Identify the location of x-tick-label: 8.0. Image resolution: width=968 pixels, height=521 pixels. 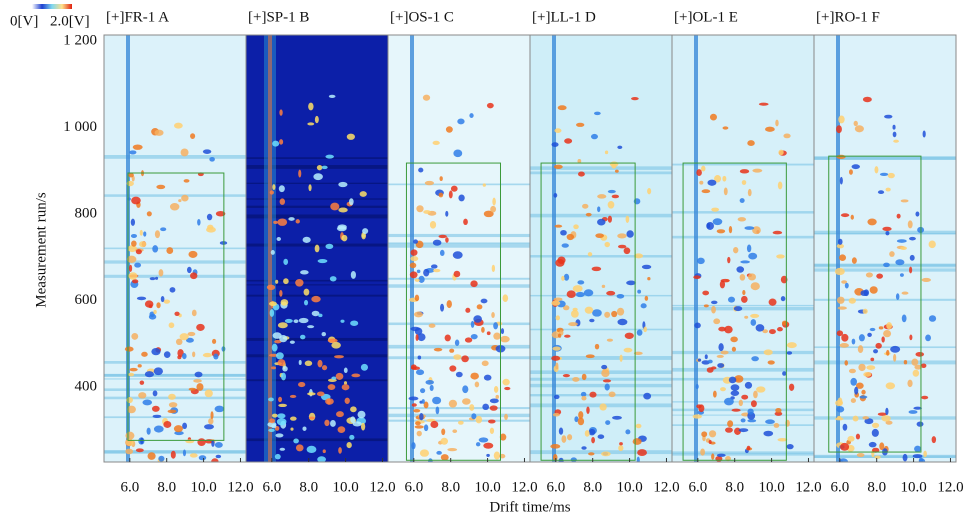
(876, 487).